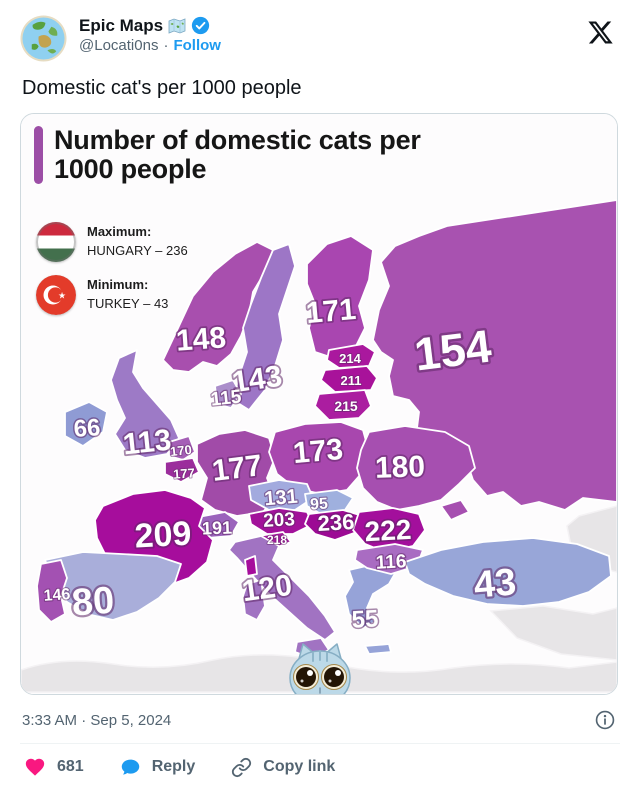 This screenshot has width=640, height=791. What do you see at coordinates (128, 303) in the screenshot?
I see `legend-min-value: TURKEY – 43` at bounding box center [128, 303].